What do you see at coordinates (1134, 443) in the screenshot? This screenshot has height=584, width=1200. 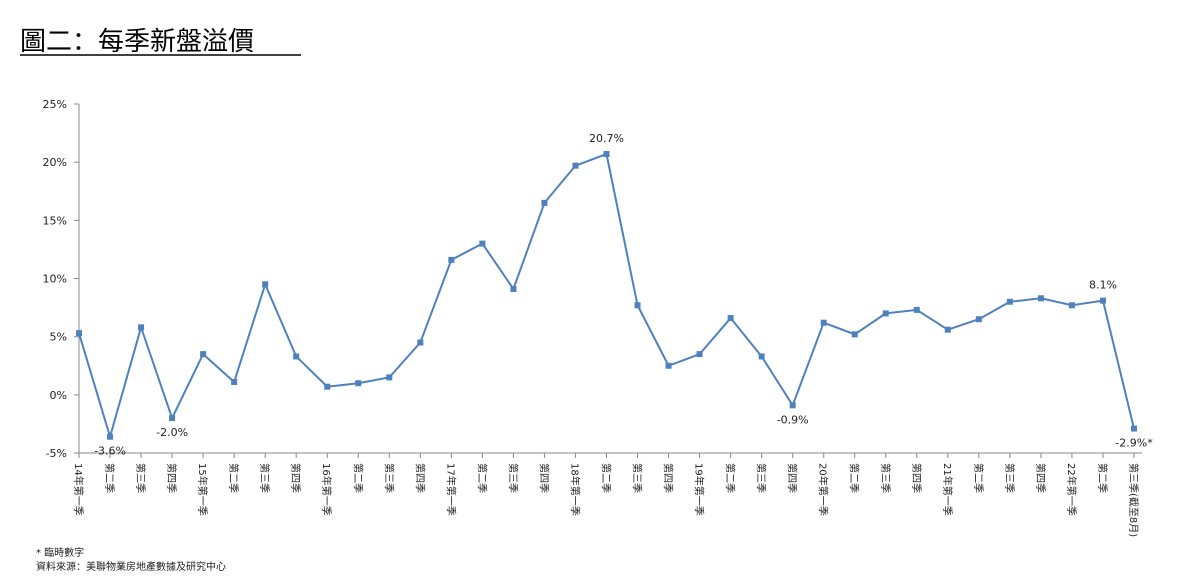 I see `data-label: -2.9%*` at bounding box center [1134, 443].